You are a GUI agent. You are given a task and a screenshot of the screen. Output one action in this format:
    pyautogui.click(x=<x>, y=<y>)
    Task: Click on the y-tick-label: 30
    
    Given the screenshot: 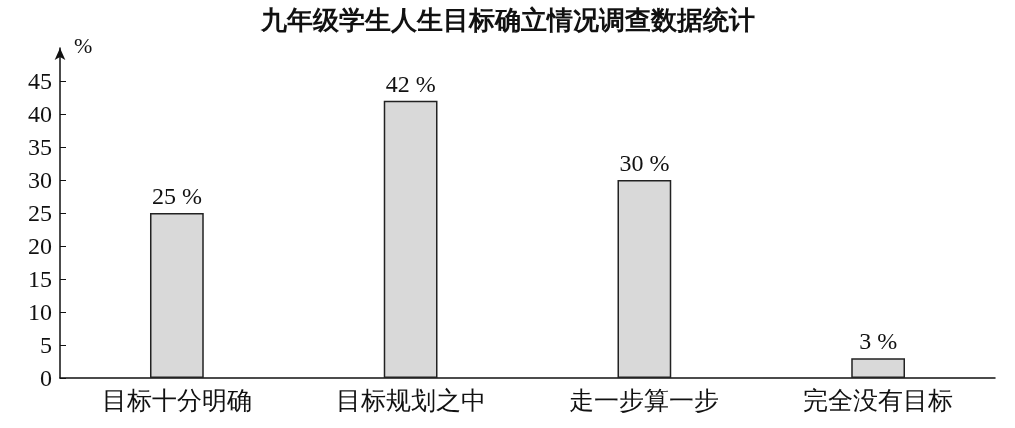 What is the action you would take?
    pyautogui.click(x=40, y=180)
    